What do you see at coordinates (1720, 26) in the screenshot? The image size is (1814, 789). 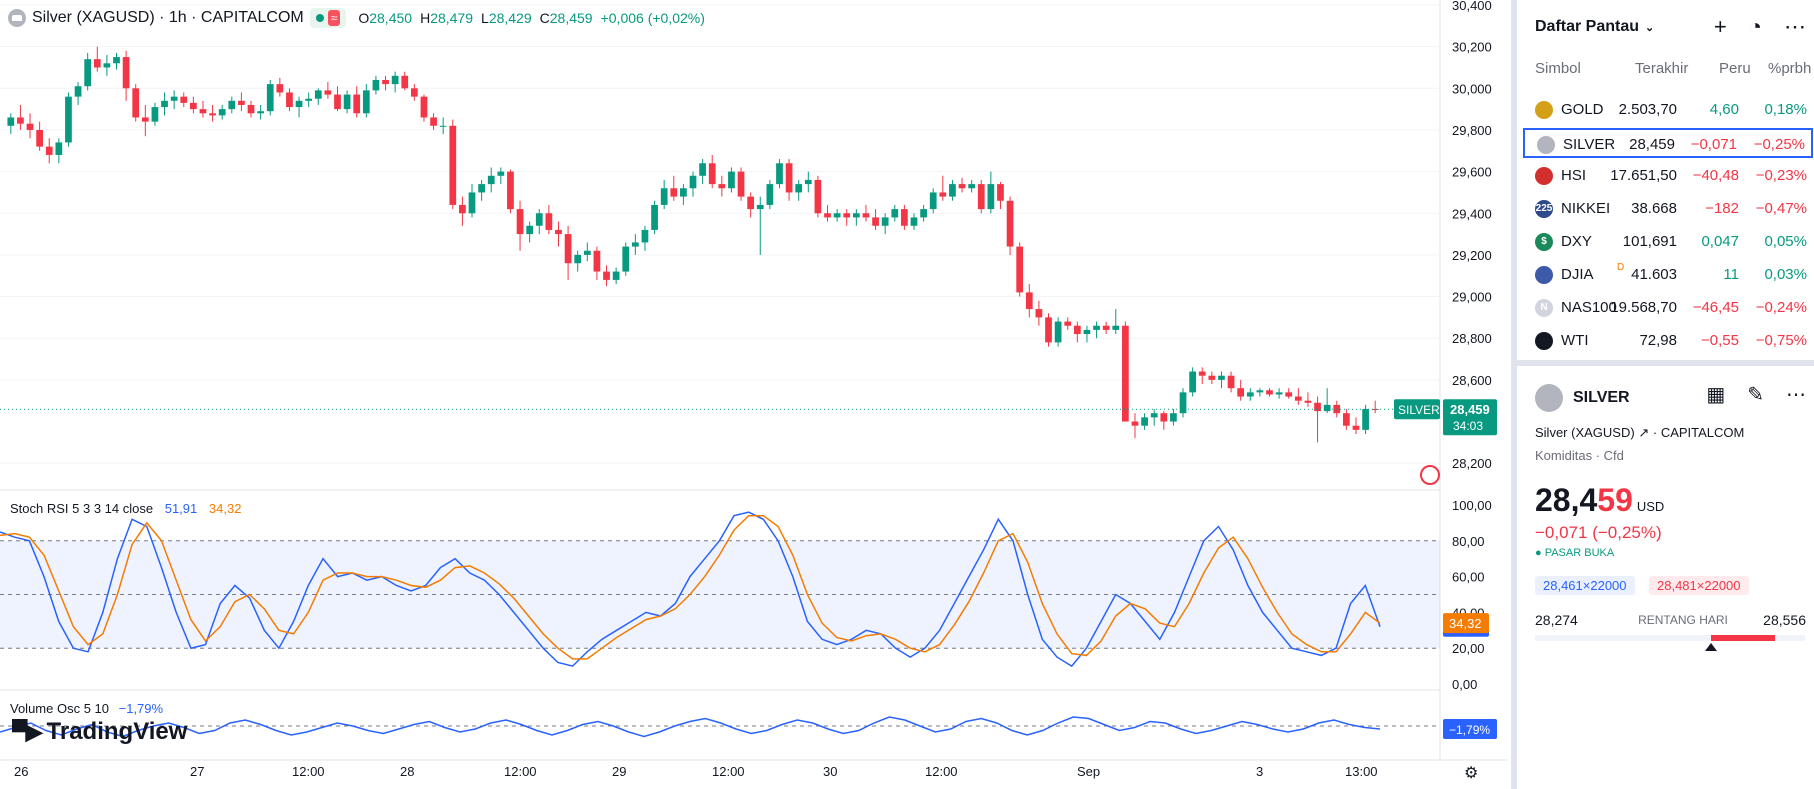 I see `add-symbol-icon: +` at bounding box center [1720, 26].